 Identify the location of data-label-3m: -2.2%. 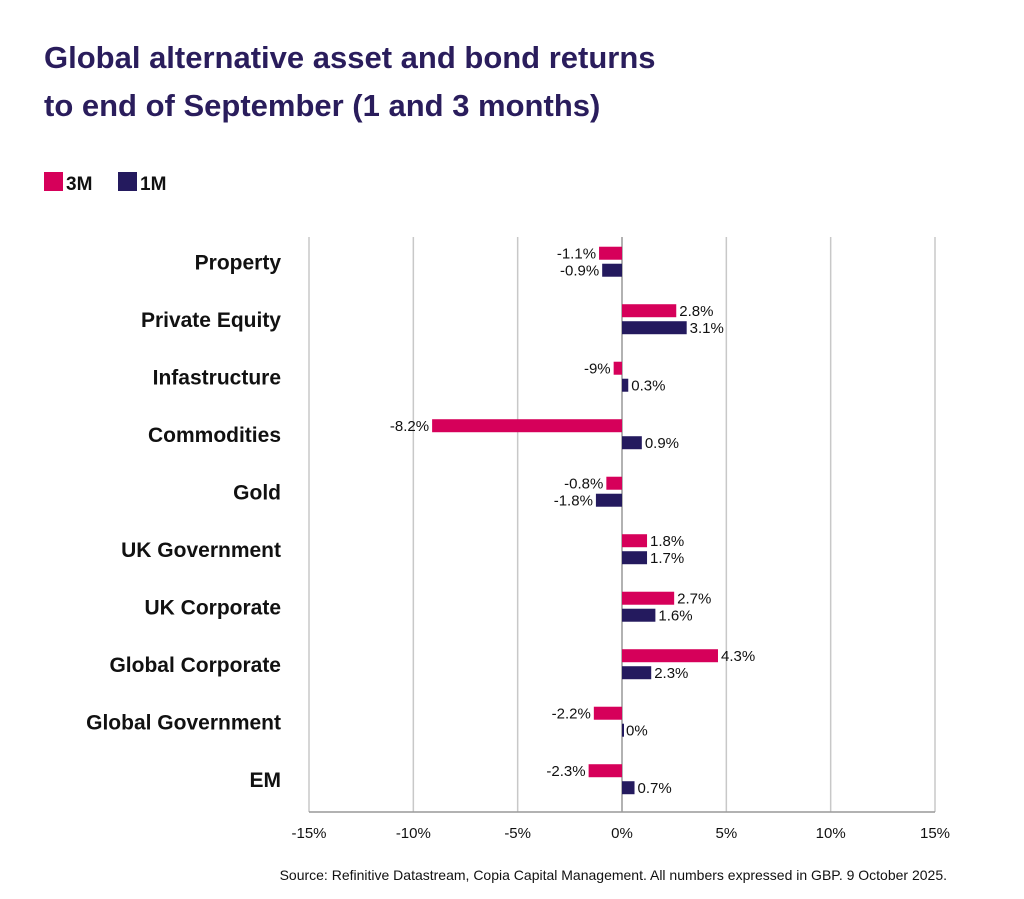
(571, 714).